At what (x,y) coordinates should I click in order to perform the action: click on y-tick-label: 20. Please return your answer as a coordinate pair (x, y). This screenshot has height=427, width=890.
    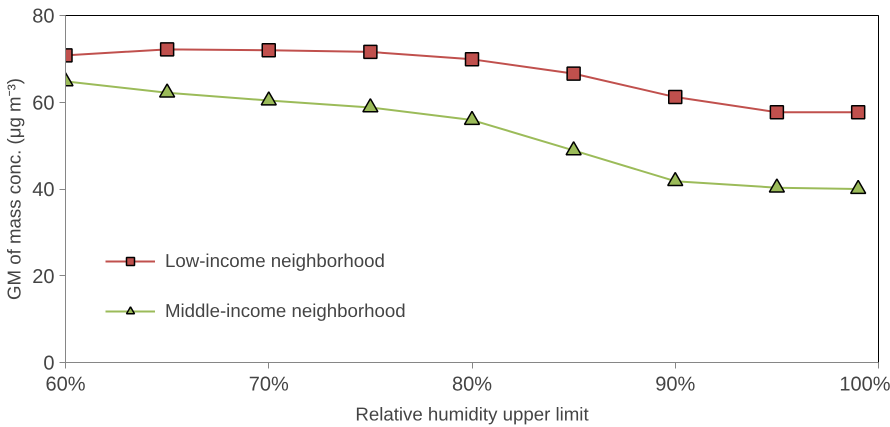
    Looking at the image, I should click on (43, 277).